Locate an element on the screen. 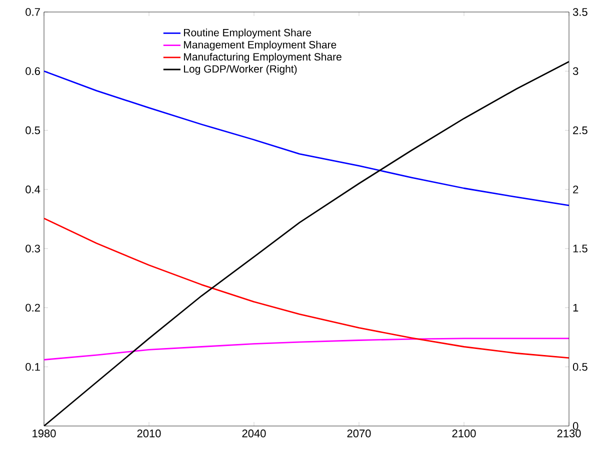 This screenshot has height=458, width=597. y2-tick-label: 2.5 is located at coordinates (580, 130).